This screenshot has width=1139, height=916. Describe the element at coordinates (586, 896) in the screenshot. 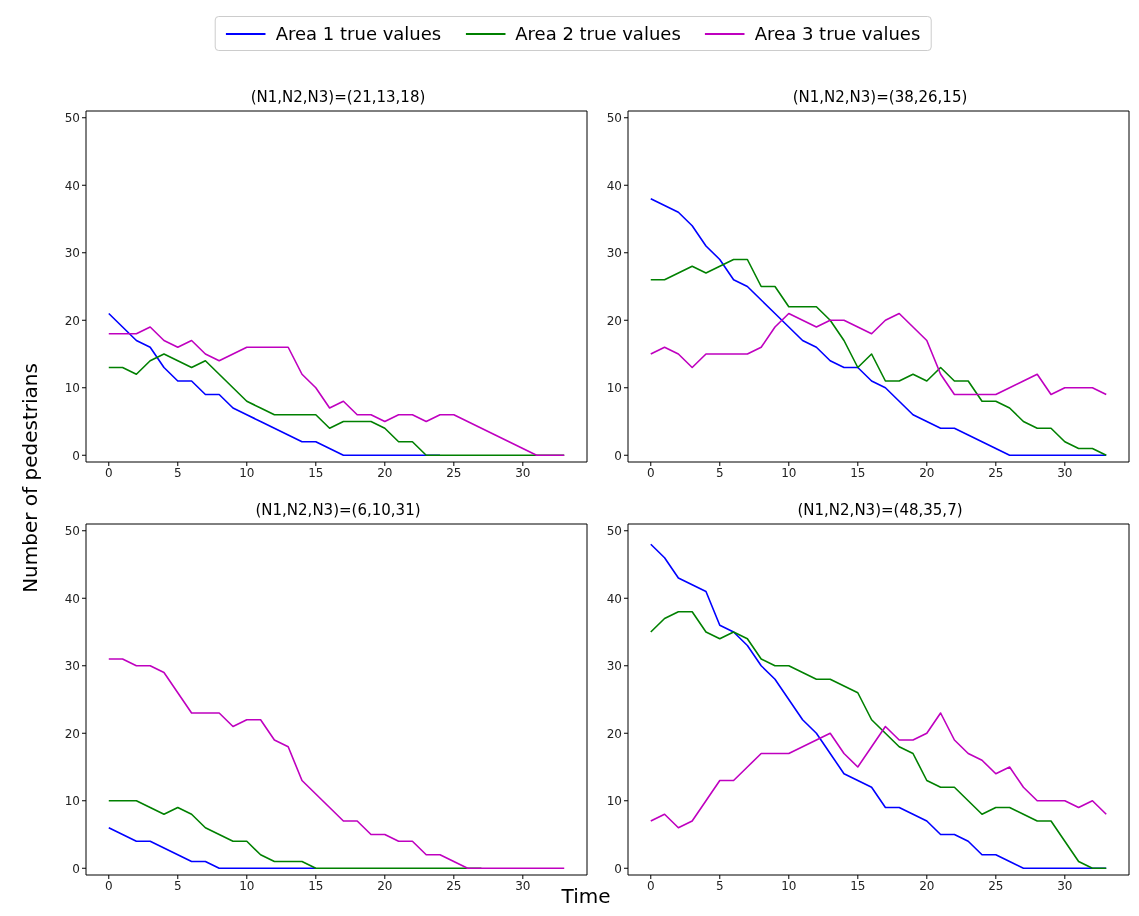

I see `x-axis-title: Time` at that location.